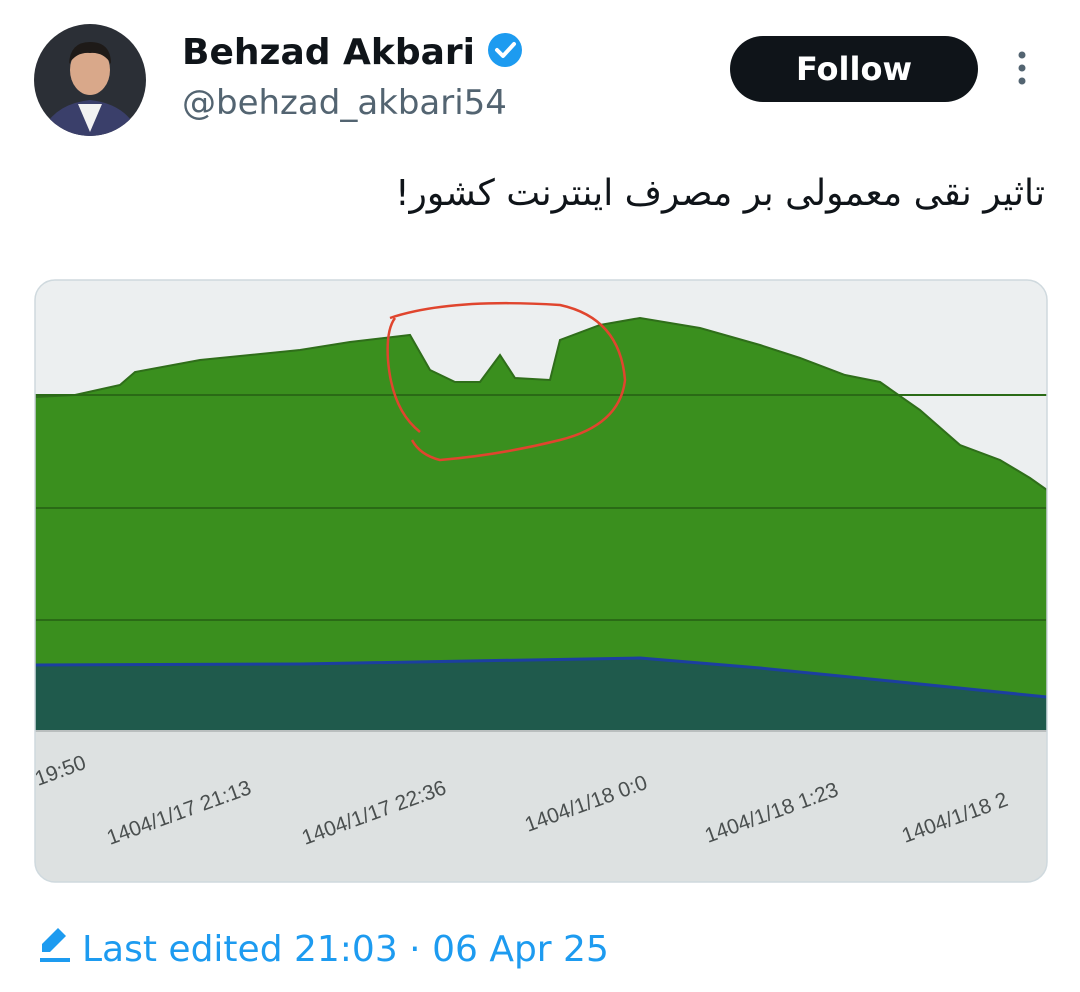  What do you see at coordinates (344, 103) in the screenshot?
I see `author-handle: @behzad_akbari54` at bounding box center [344, 103].